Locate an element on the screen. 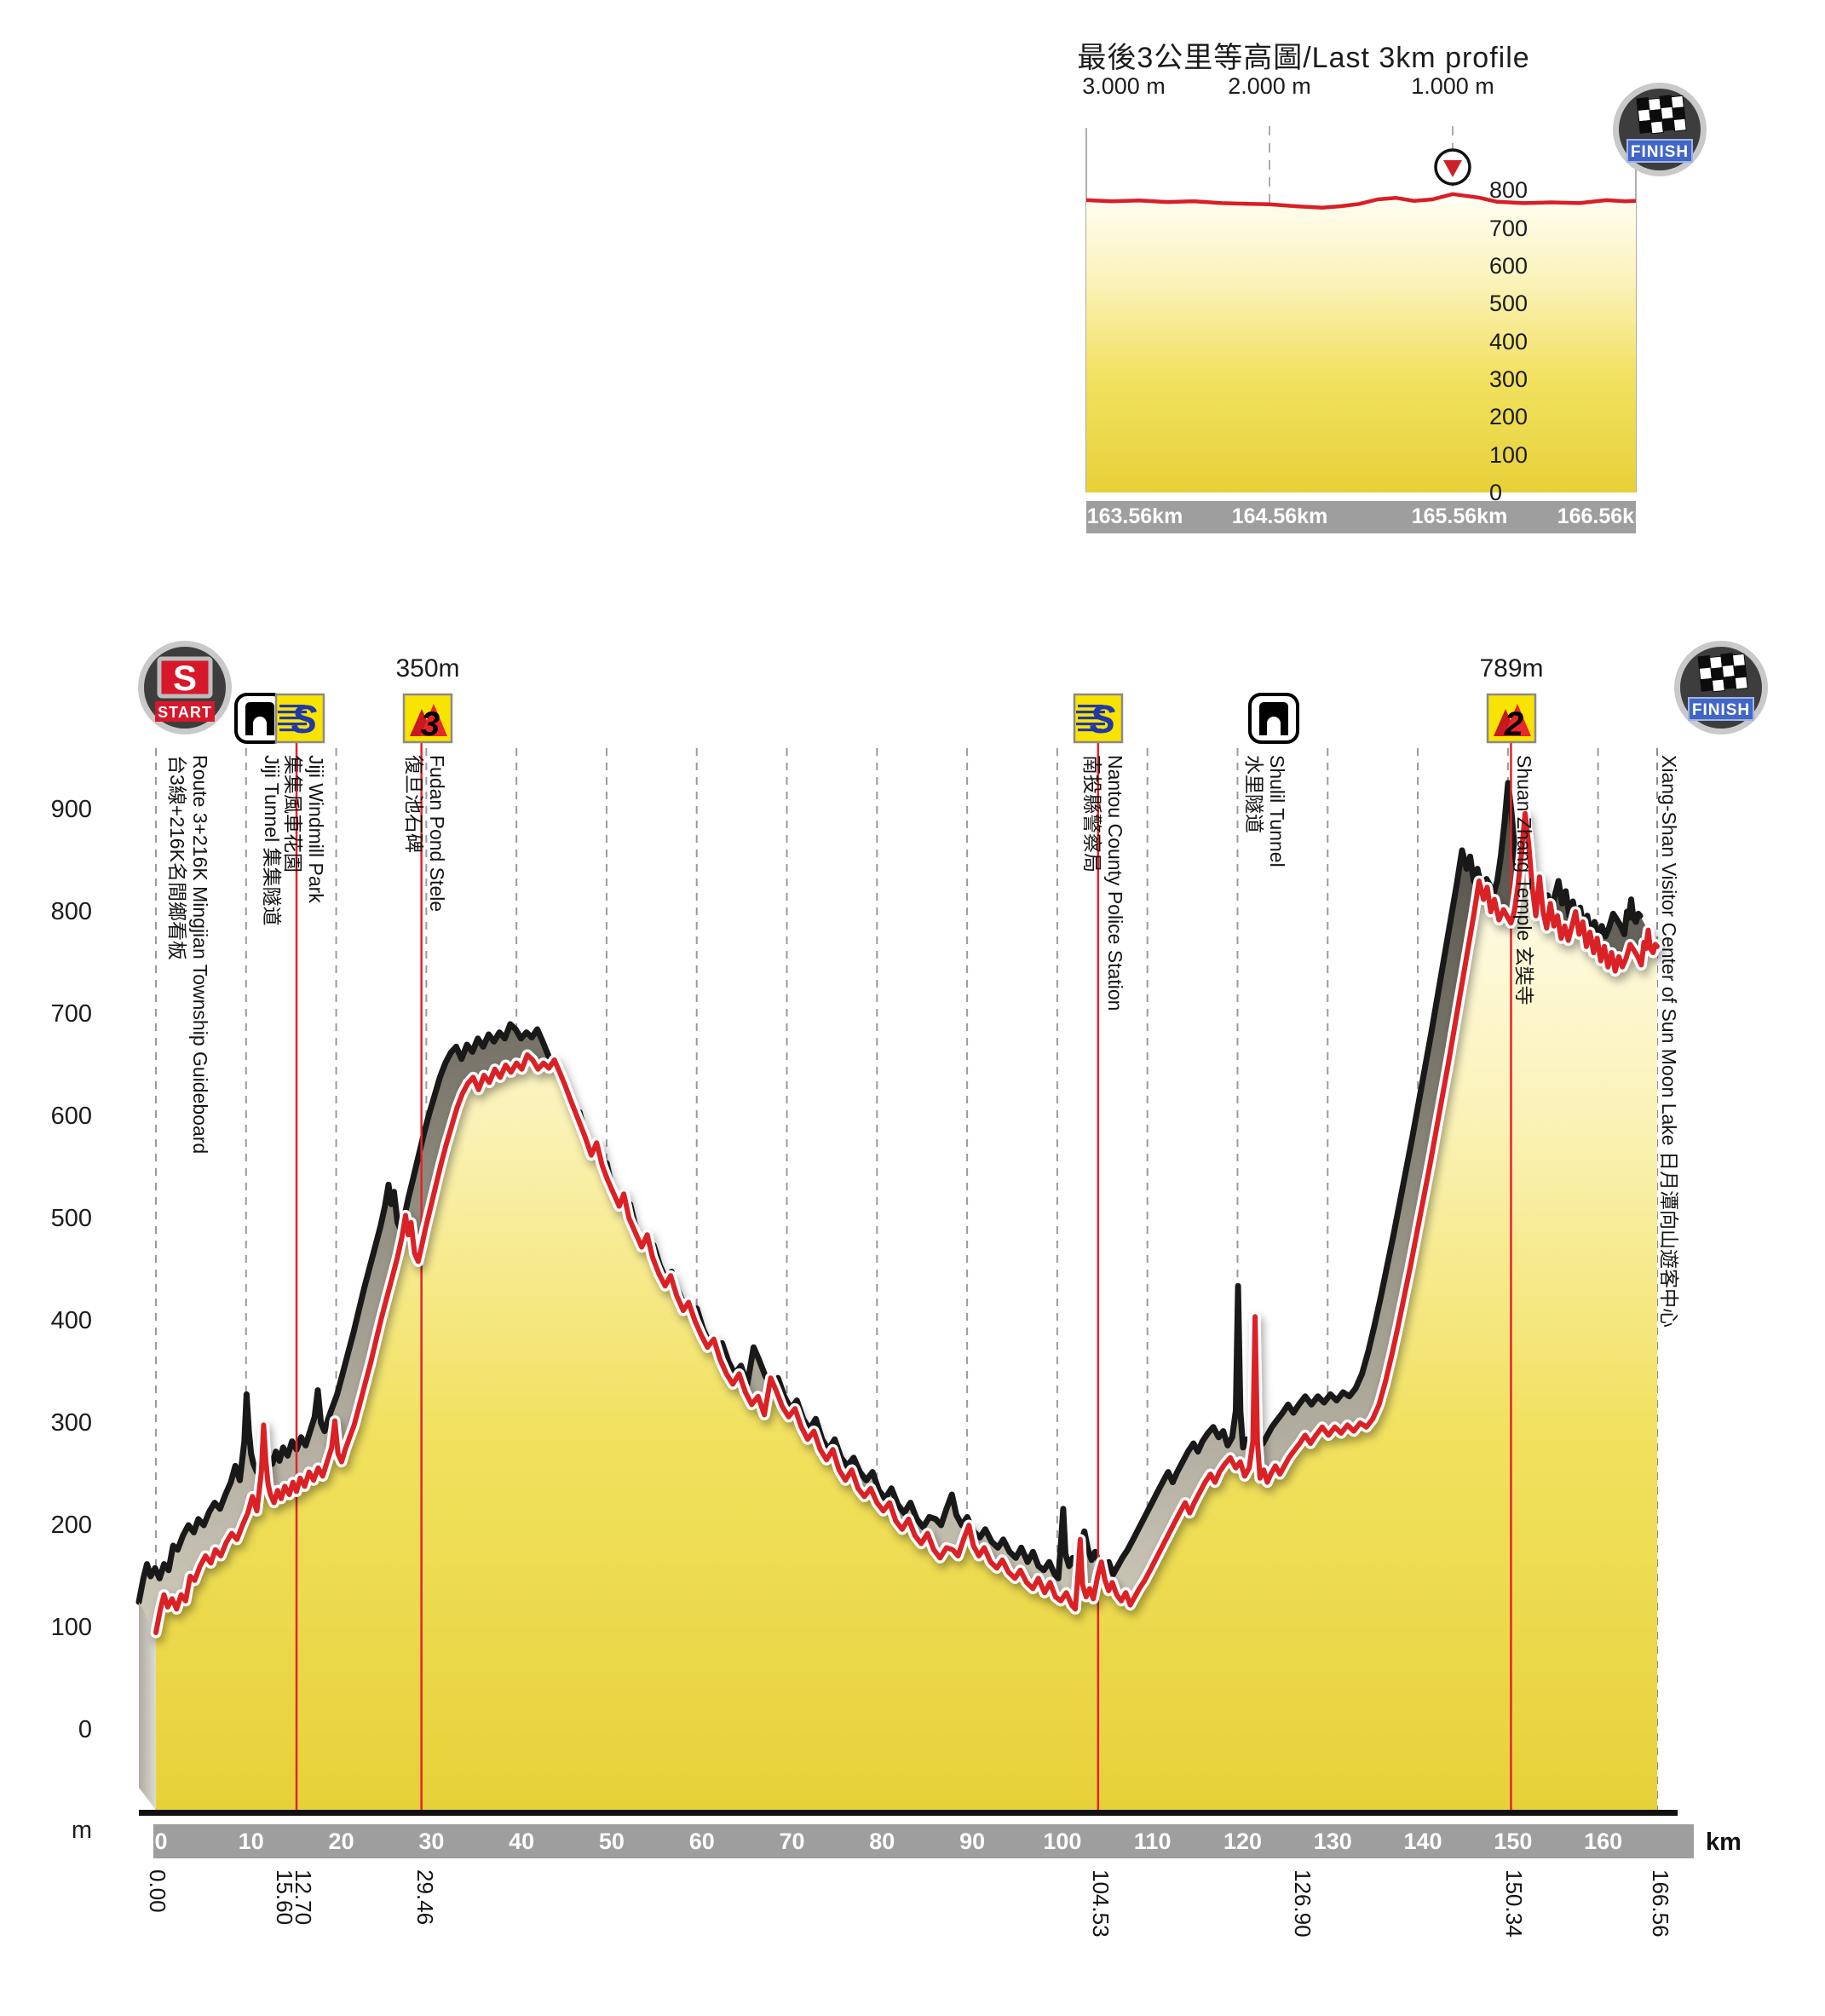 The image size is (1825, 2016). start-banner-label: START is located at coordinates (185, 713).